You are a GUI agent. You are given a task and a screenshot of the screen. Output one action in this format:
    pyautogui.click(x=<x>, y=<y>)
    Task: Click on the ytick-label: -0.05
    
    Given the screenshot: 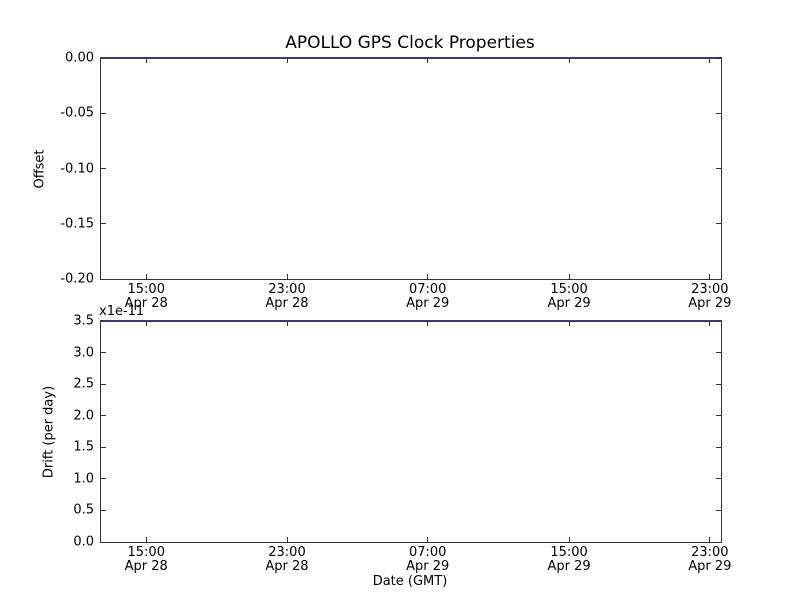 What is the action you would take?
    pyautogui.click(x=77, y=113)
    